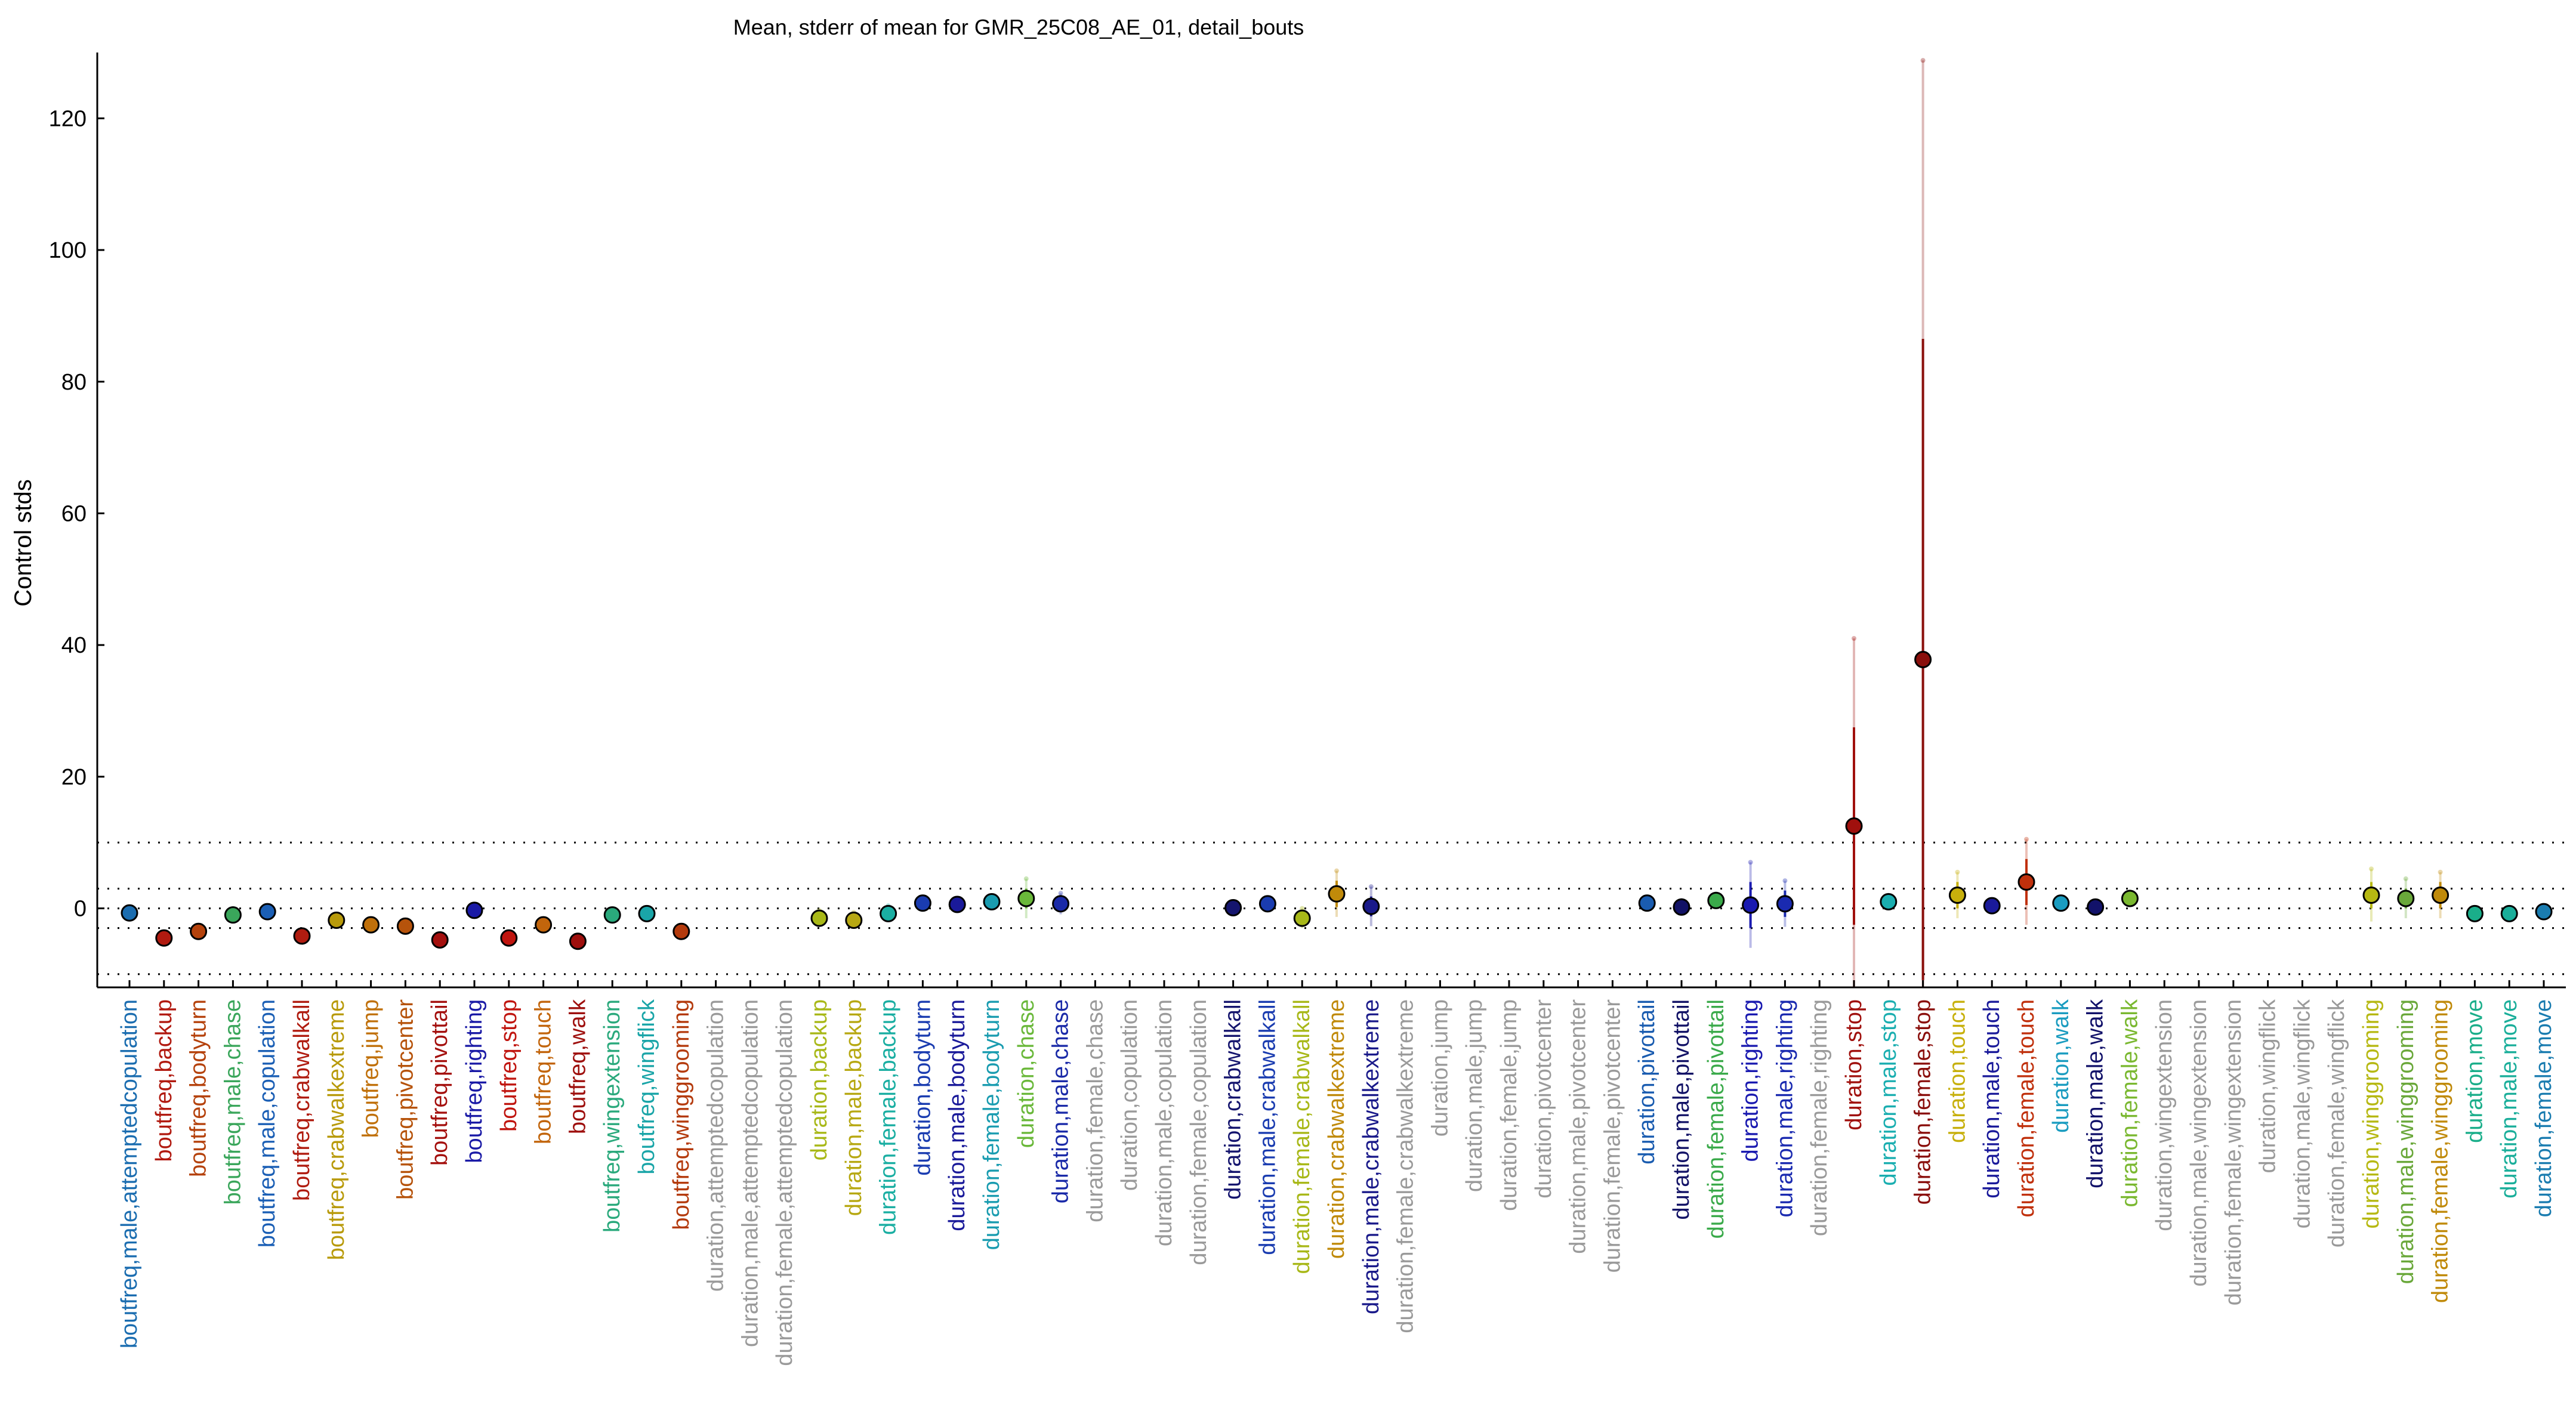  Describe the element at coordinates (543, 1071) in the screenshot. I see `x-tick-label: boutfreq,touch` at that location.